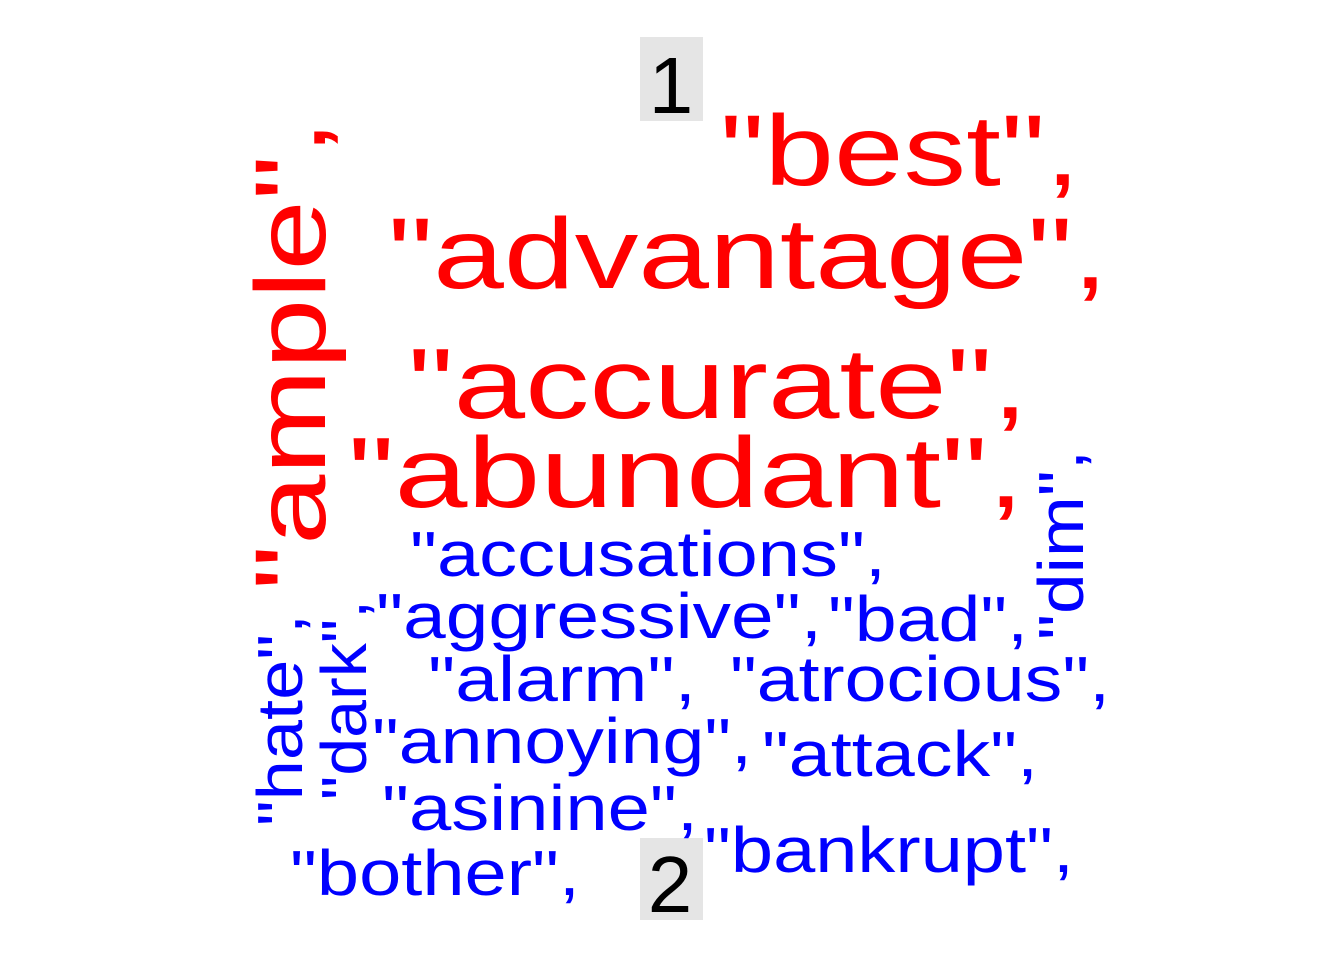 This screenshot has height=960, width=1344. I want to click on word-asinine: "asinine",, so click(540, 808).